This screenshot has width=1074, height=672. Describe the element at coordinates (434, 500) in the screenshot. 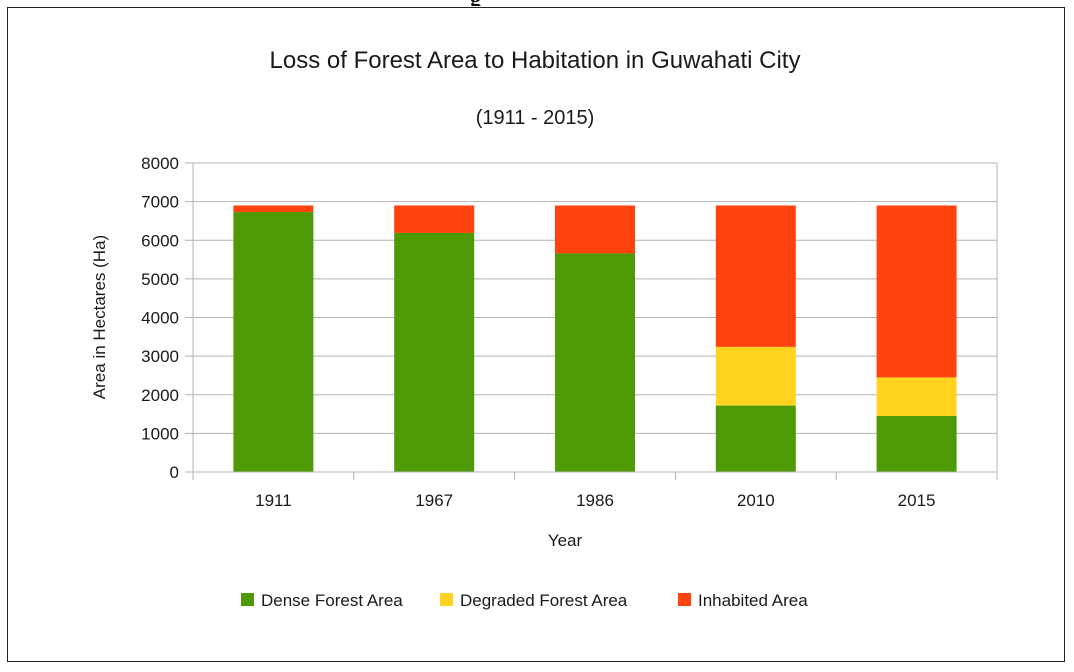

I see `x-tick-label: 1967` at that location.